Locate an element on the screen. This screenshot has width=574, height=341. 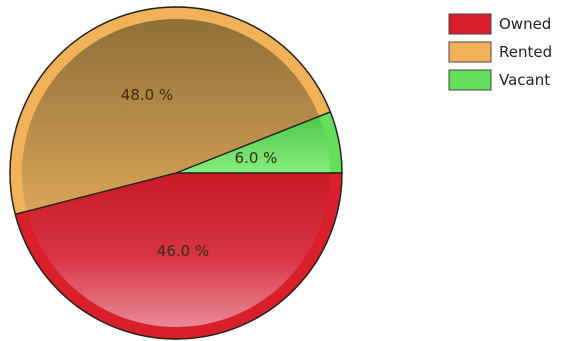
legend-label-owned: Owned is located at coordinates (525, 24).